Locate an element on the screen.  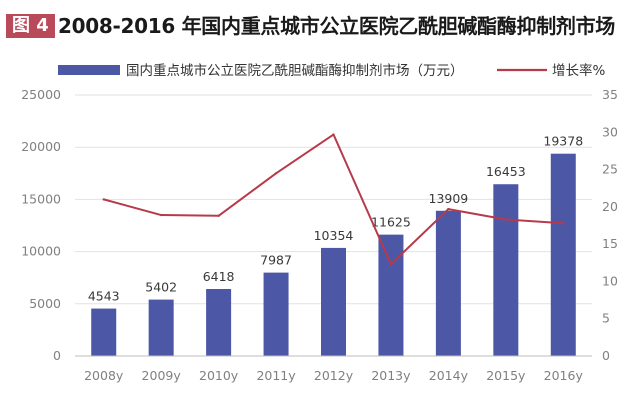
x-tick-label: 2016y is located at coordinates (564, 375).